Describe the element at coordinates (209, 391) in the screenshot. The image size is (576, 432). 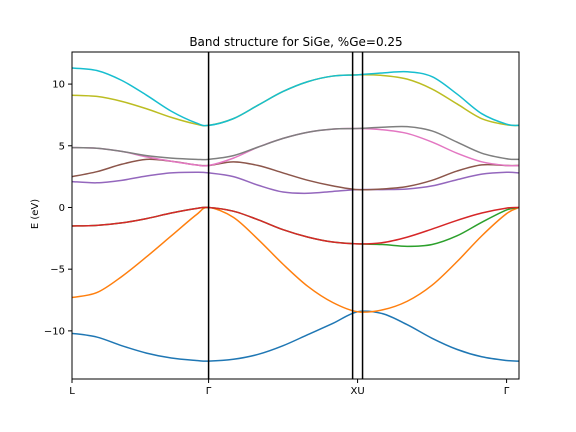
I see `x-tick-label-2: Γ` at that location.